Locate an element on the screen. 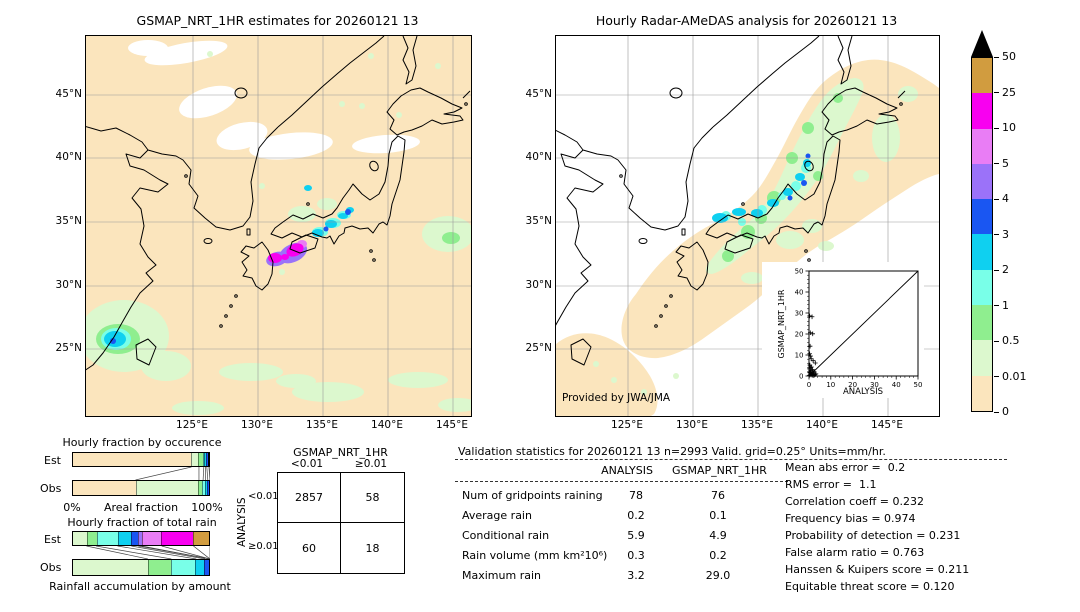 The width and height of the screenshot is (1080, 612). scatter-xtick-label: 50 is located at coordinates (918, 385).